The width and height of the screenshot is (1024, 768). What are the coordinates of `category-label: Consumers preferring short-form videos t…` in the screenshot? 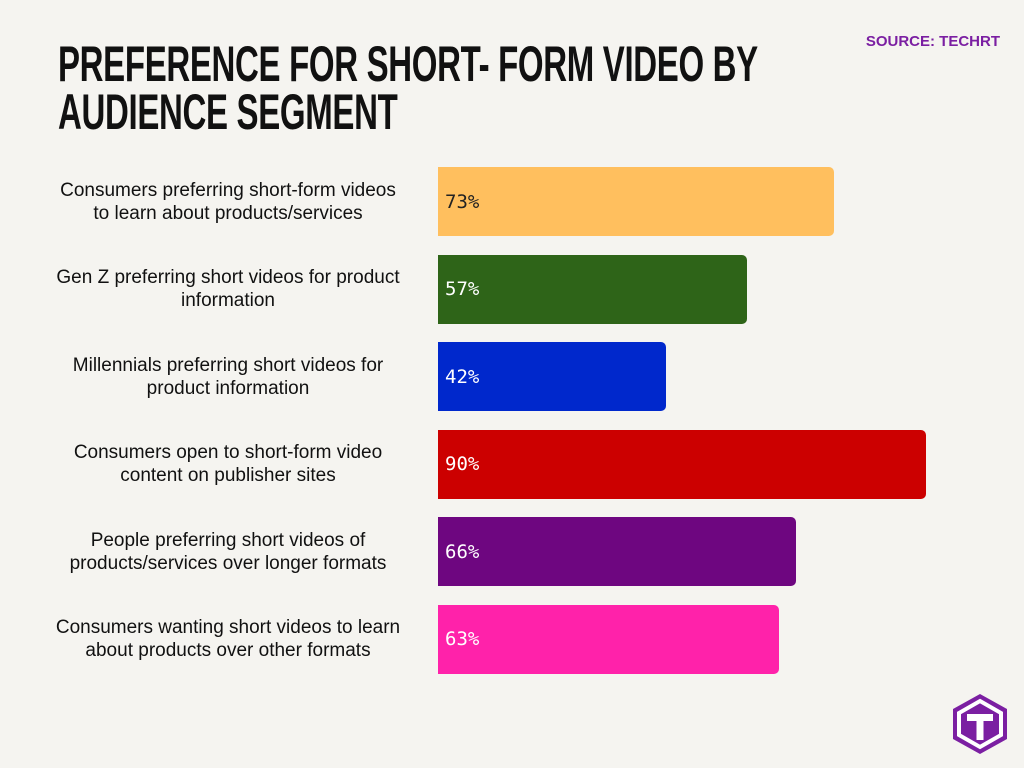 It's located at (228, 201).